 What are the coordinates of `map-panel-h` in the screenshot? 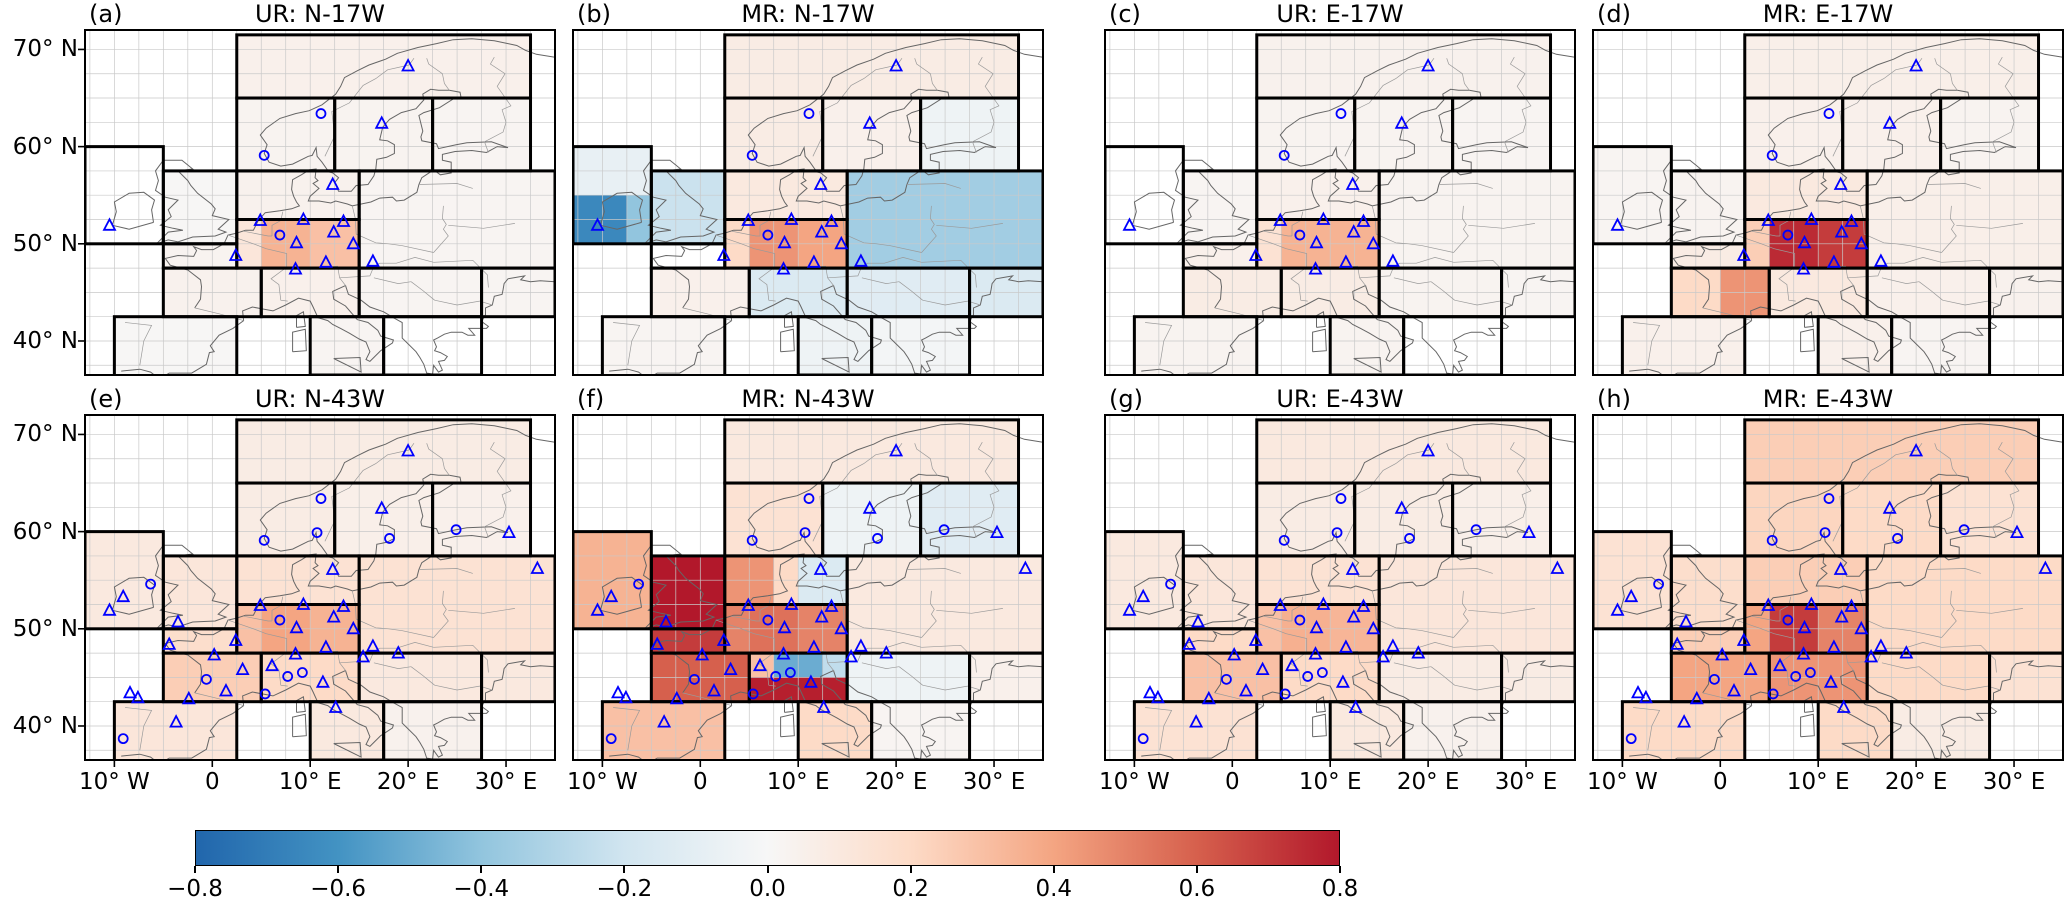 It's located at (1828, 590).